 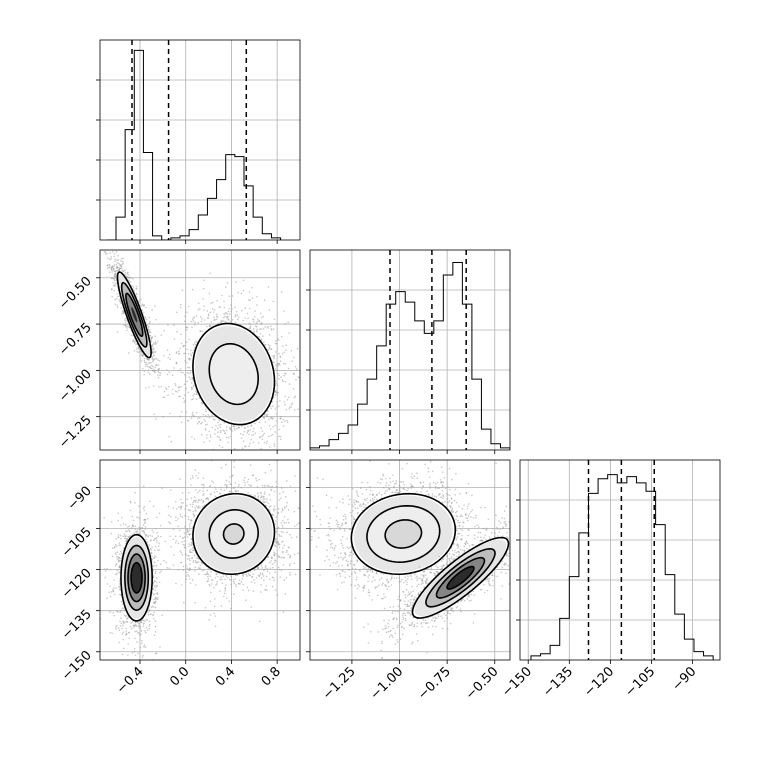 I want to click on density-blob, so click(x=455, y=580).